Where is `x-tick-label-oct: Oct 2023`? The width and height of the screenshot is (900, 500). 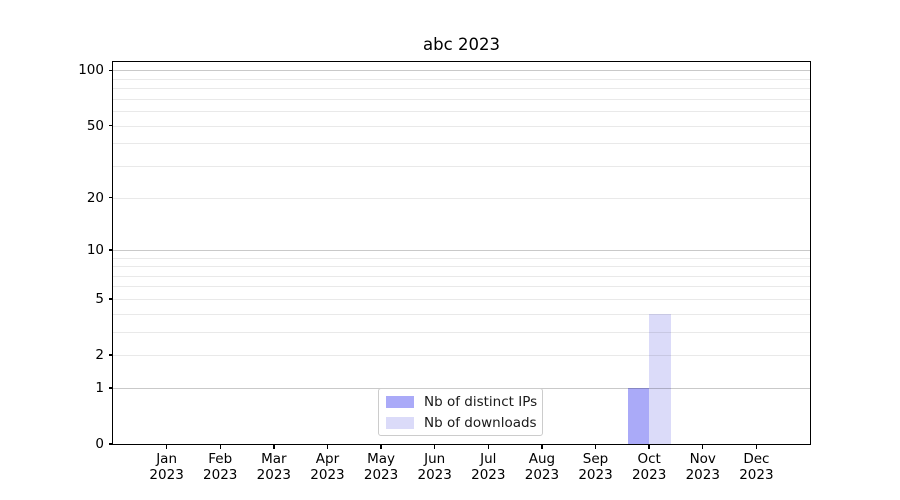 x-tick-label-oct: Oct 2023 is located at coordinates (649, 467).